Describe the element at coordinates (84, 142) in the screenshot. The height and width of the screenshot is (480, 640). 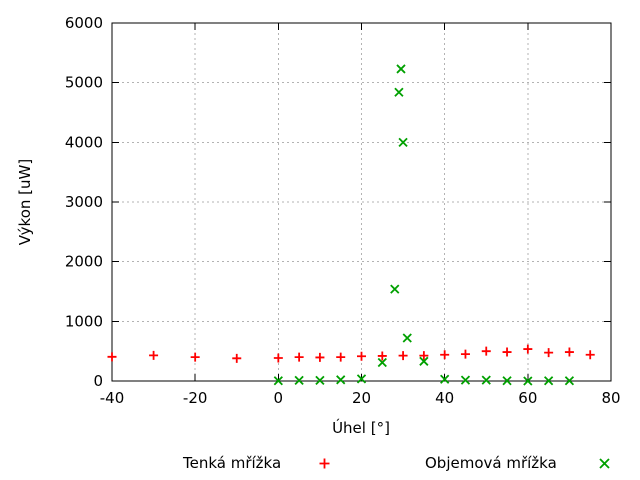
I see `y-tick-label: 4000` at that location.